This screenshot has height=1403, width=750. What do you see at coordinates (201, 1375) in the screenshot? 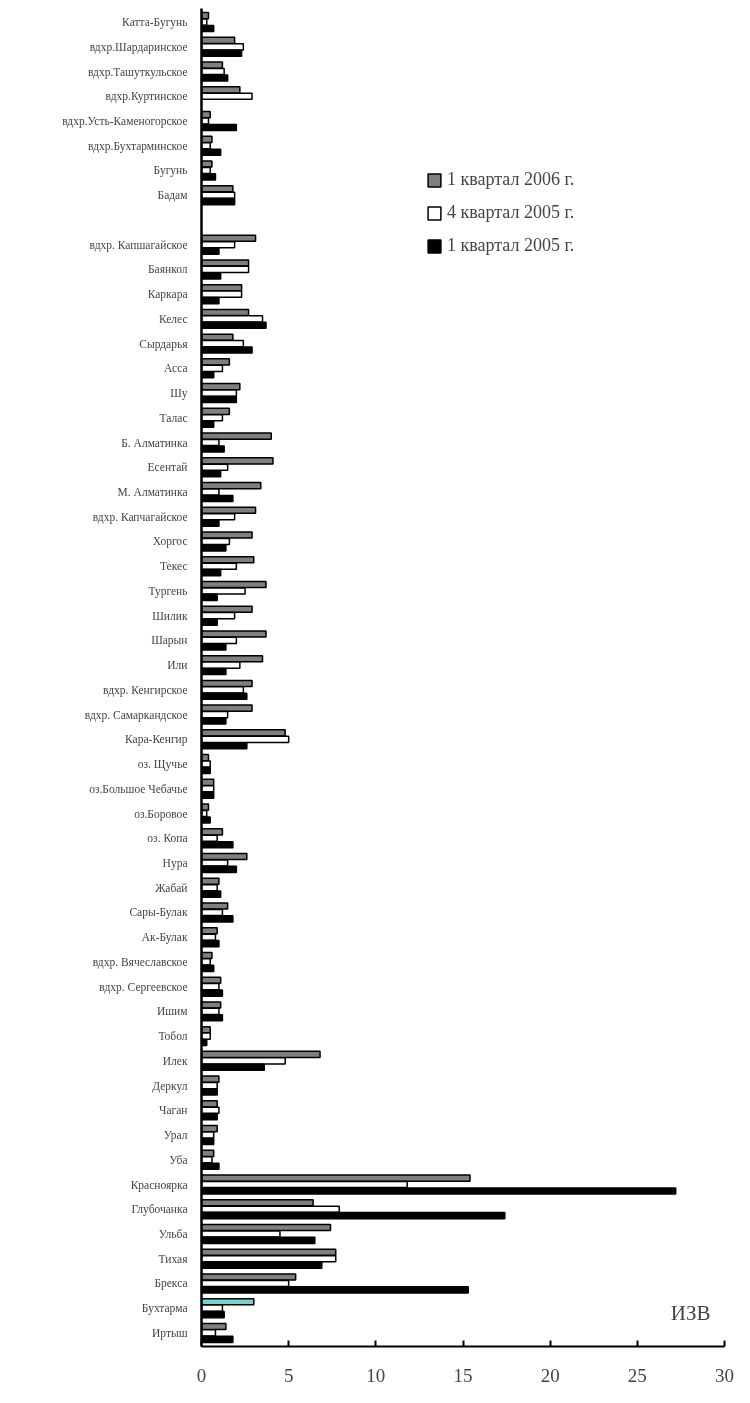
I see `x-tick-label: 0` at bounding box center [201, 1375].